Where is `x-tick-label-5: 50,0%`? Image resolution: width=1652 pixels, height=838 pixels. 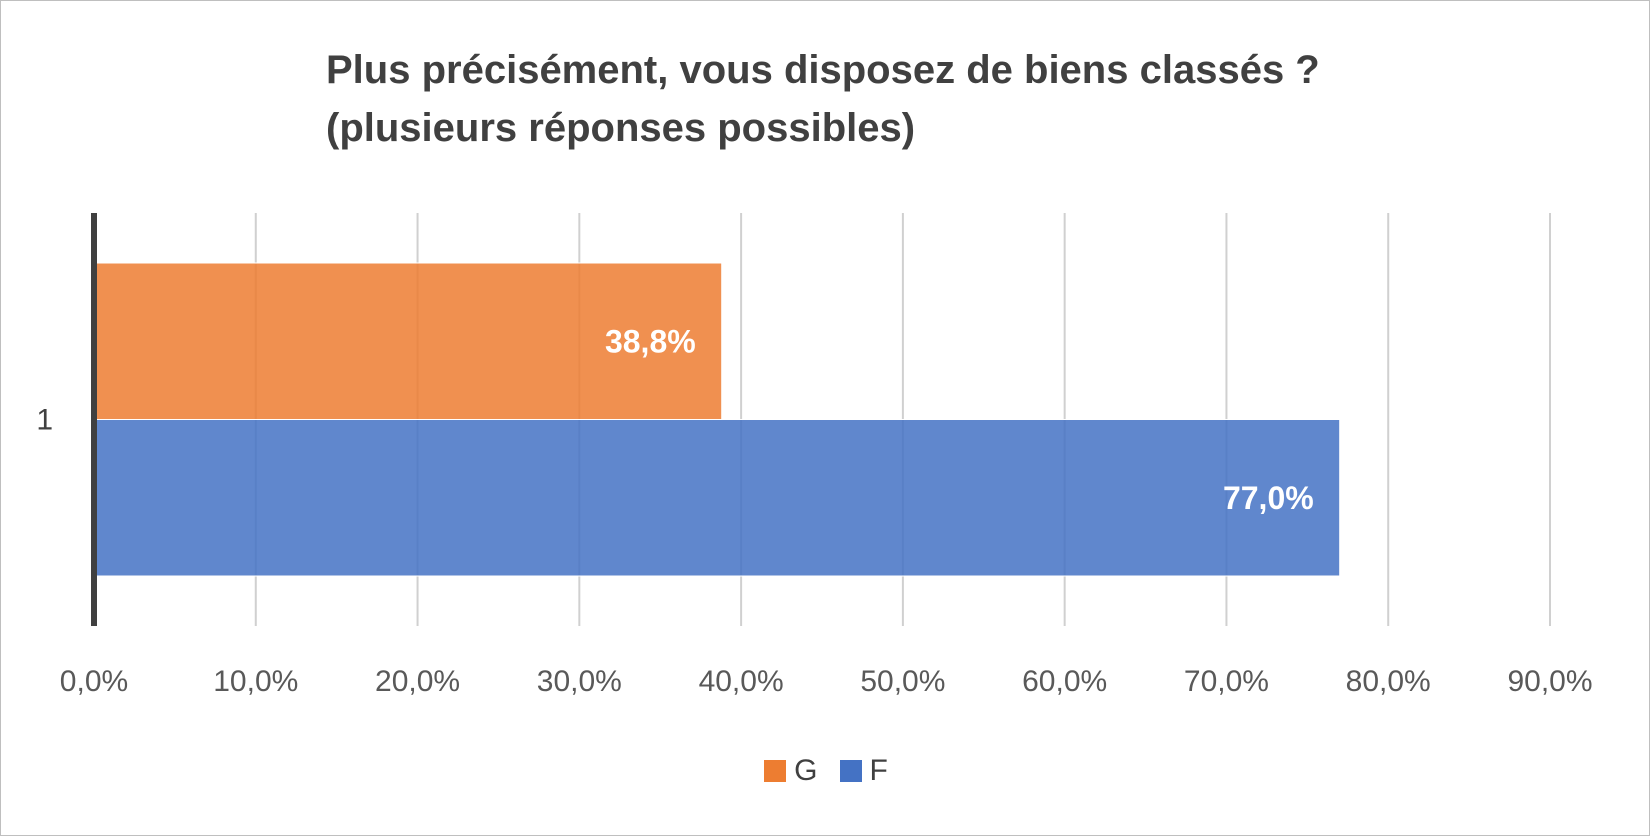 x-tick-label-5: 50,0% is located at coordinates (902, 681).